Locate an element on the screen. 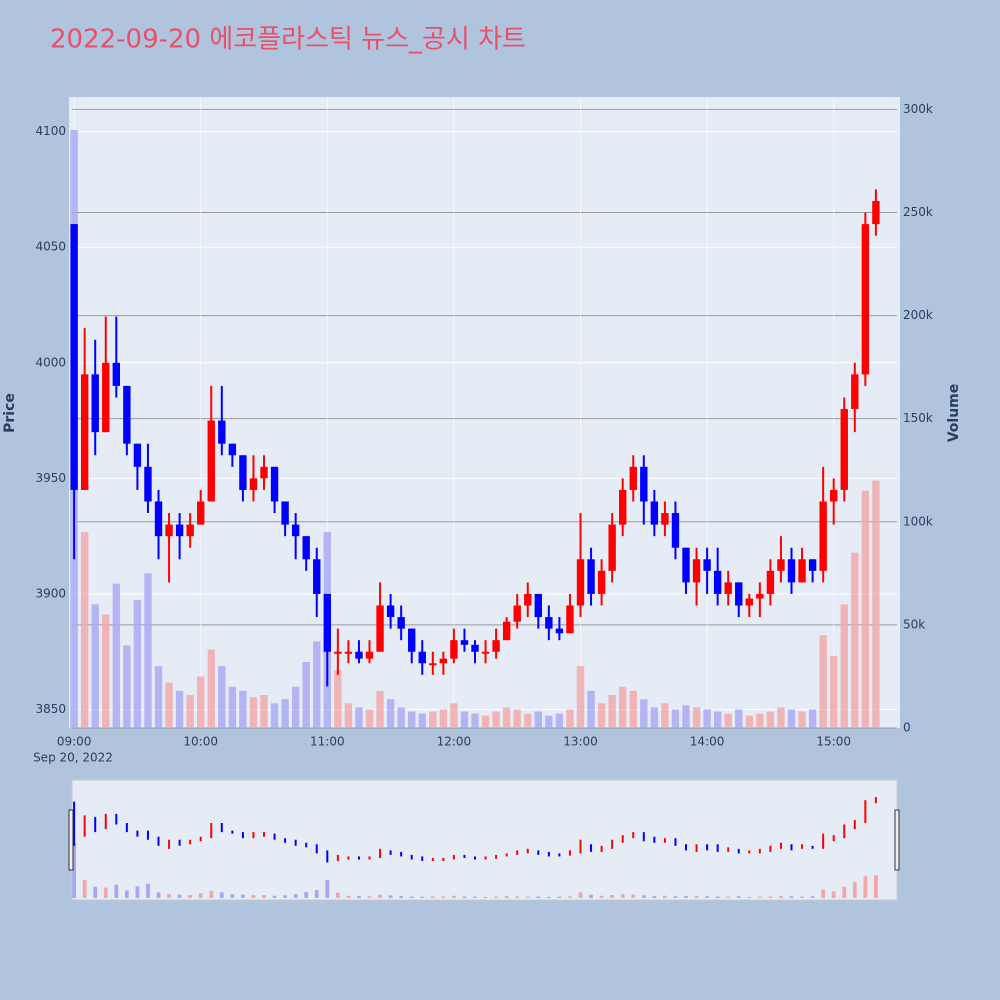 Image resolution: width=1000 pixels, height=1000 pixels. y-tick-label: 4000 is located at coordinates (50, 362).